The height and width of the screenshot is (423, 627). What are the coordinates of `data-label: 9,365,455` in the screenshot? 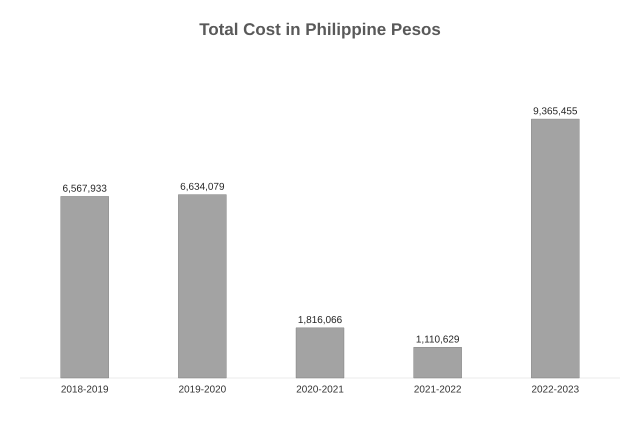 It's located at (556, 111).